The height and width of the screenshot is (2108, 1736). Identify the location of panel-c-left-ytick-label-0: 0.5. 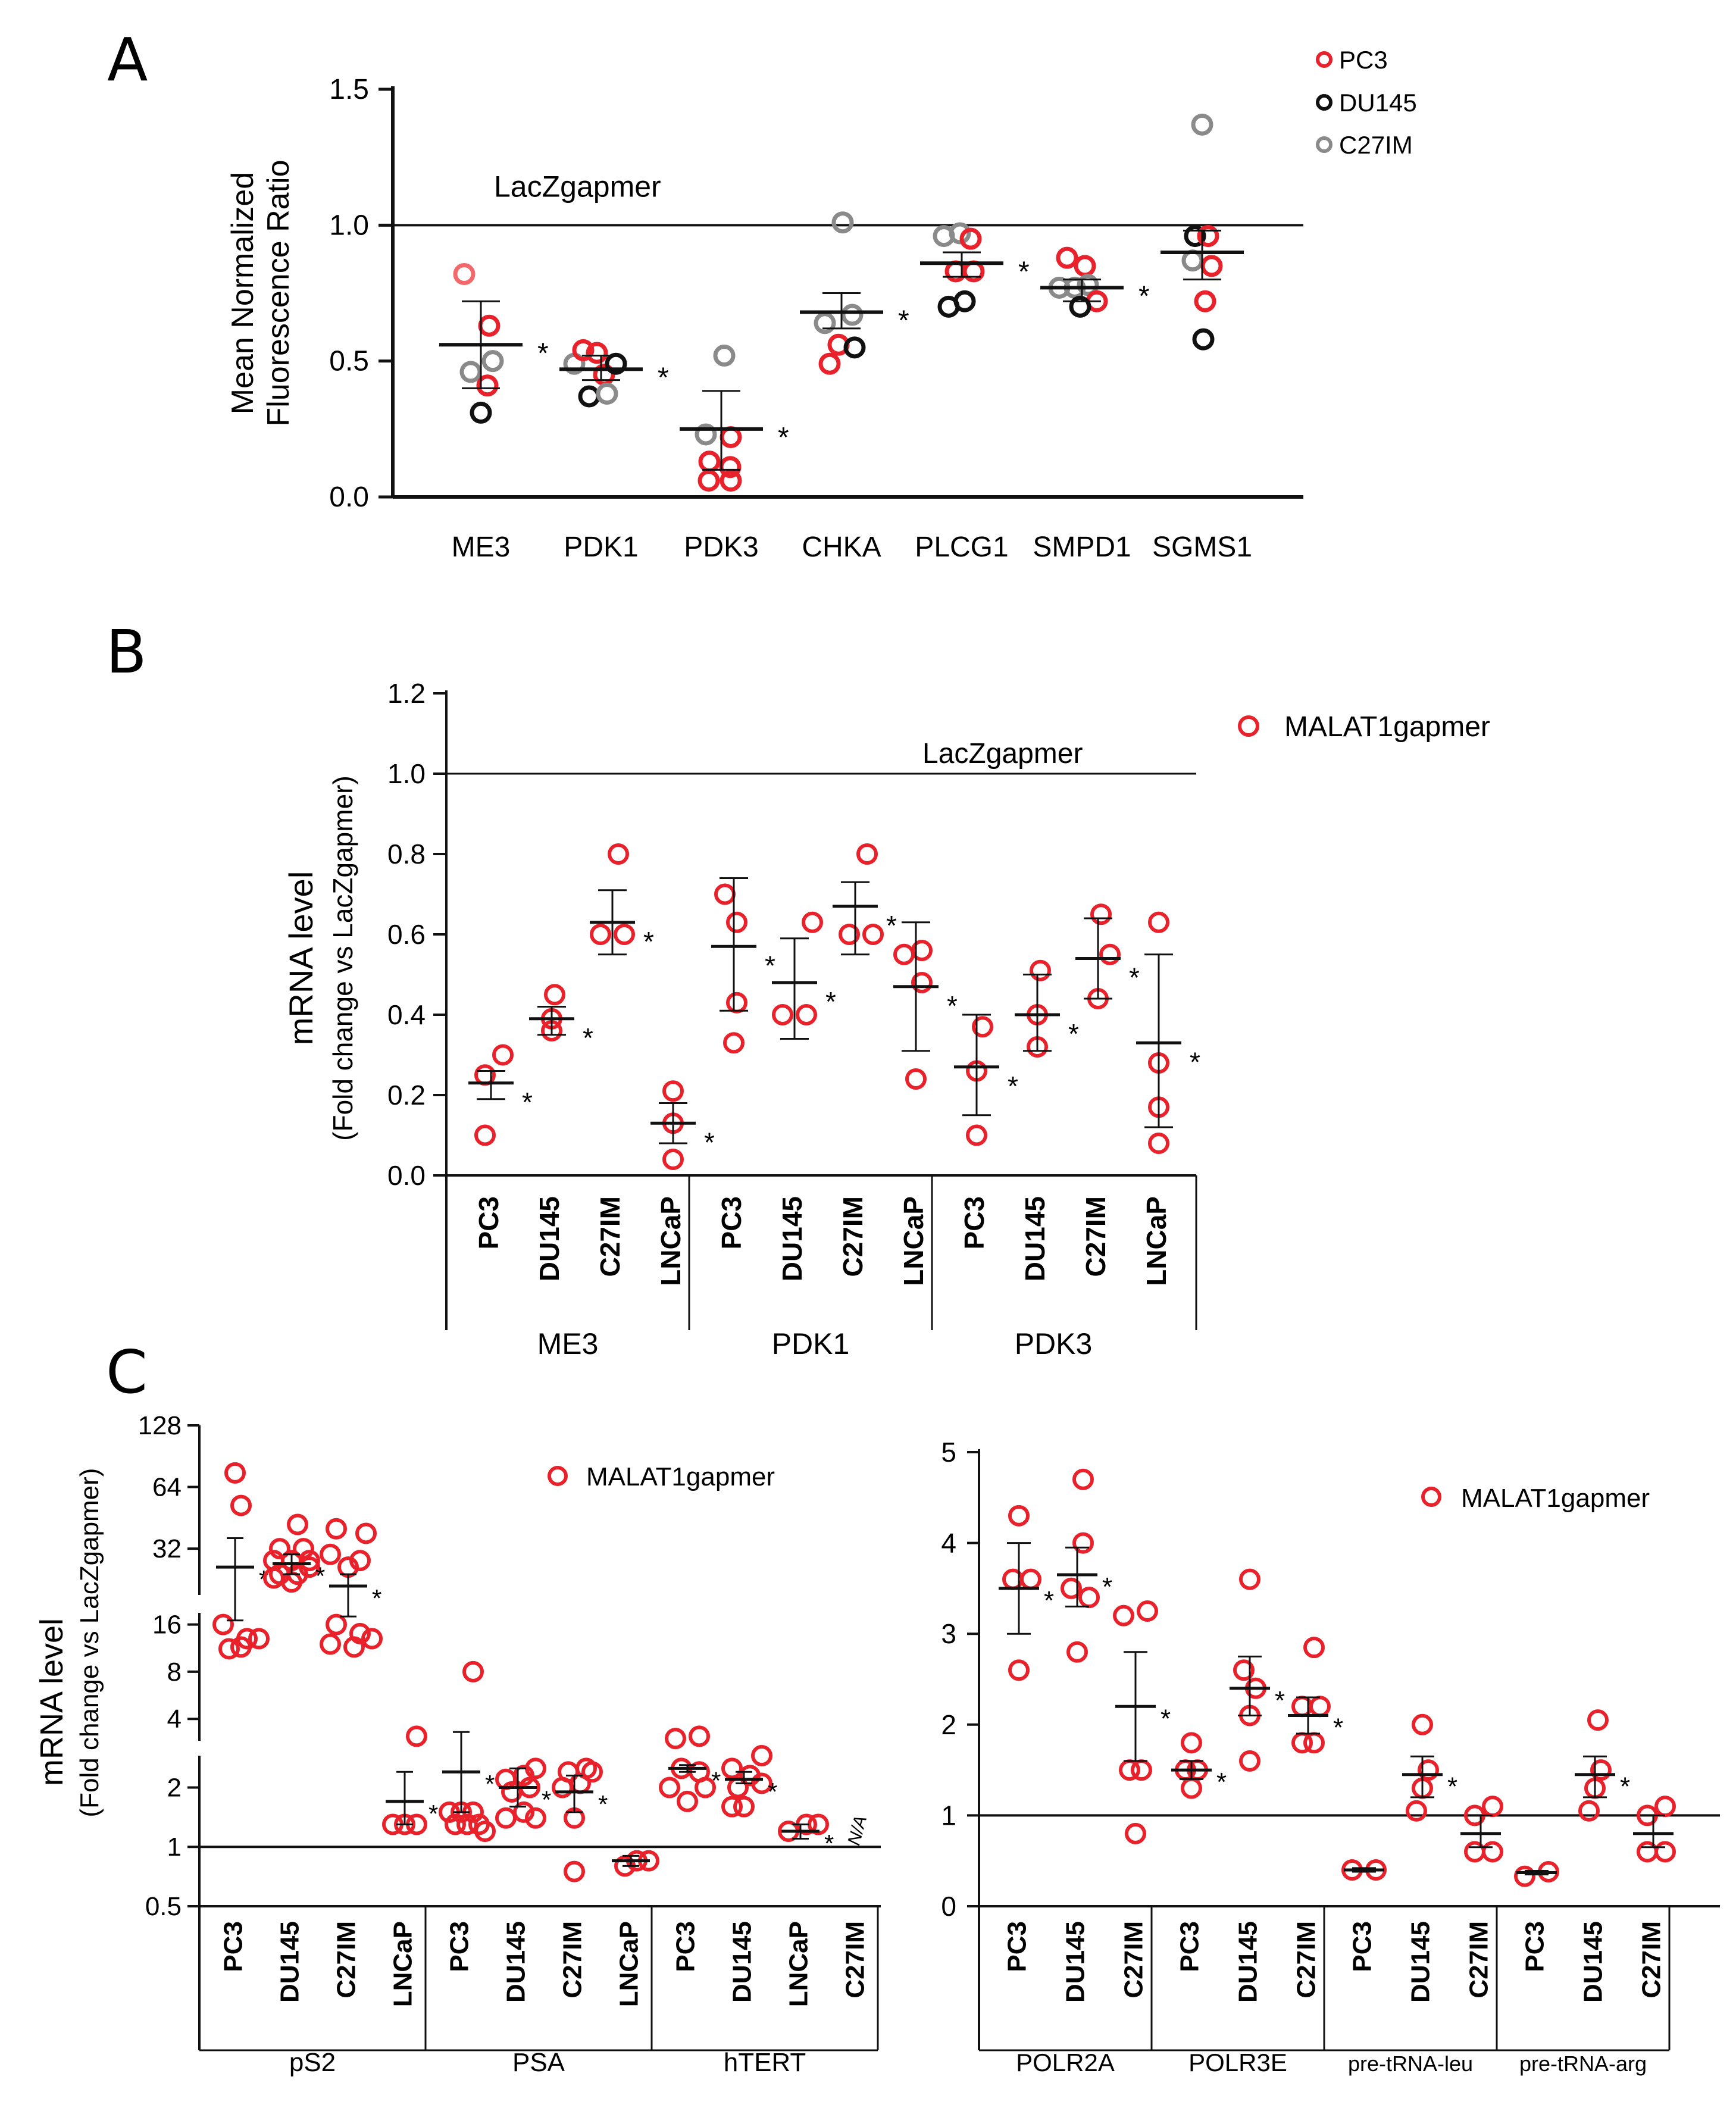
(163, 1906).